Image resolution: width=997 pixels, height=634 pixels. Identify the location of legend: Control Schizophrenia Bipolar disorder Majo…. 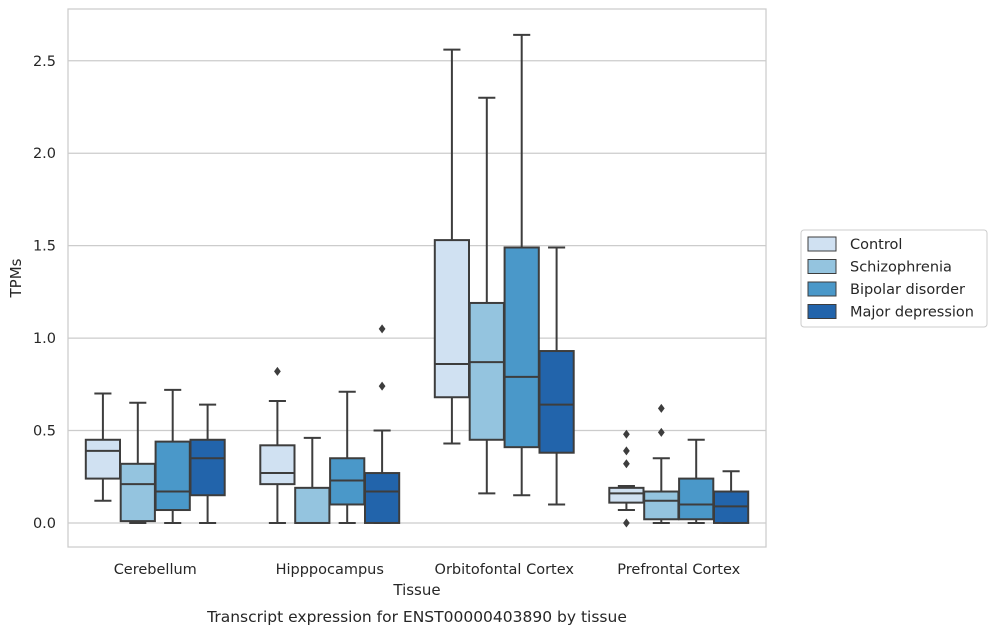
(894, 278).